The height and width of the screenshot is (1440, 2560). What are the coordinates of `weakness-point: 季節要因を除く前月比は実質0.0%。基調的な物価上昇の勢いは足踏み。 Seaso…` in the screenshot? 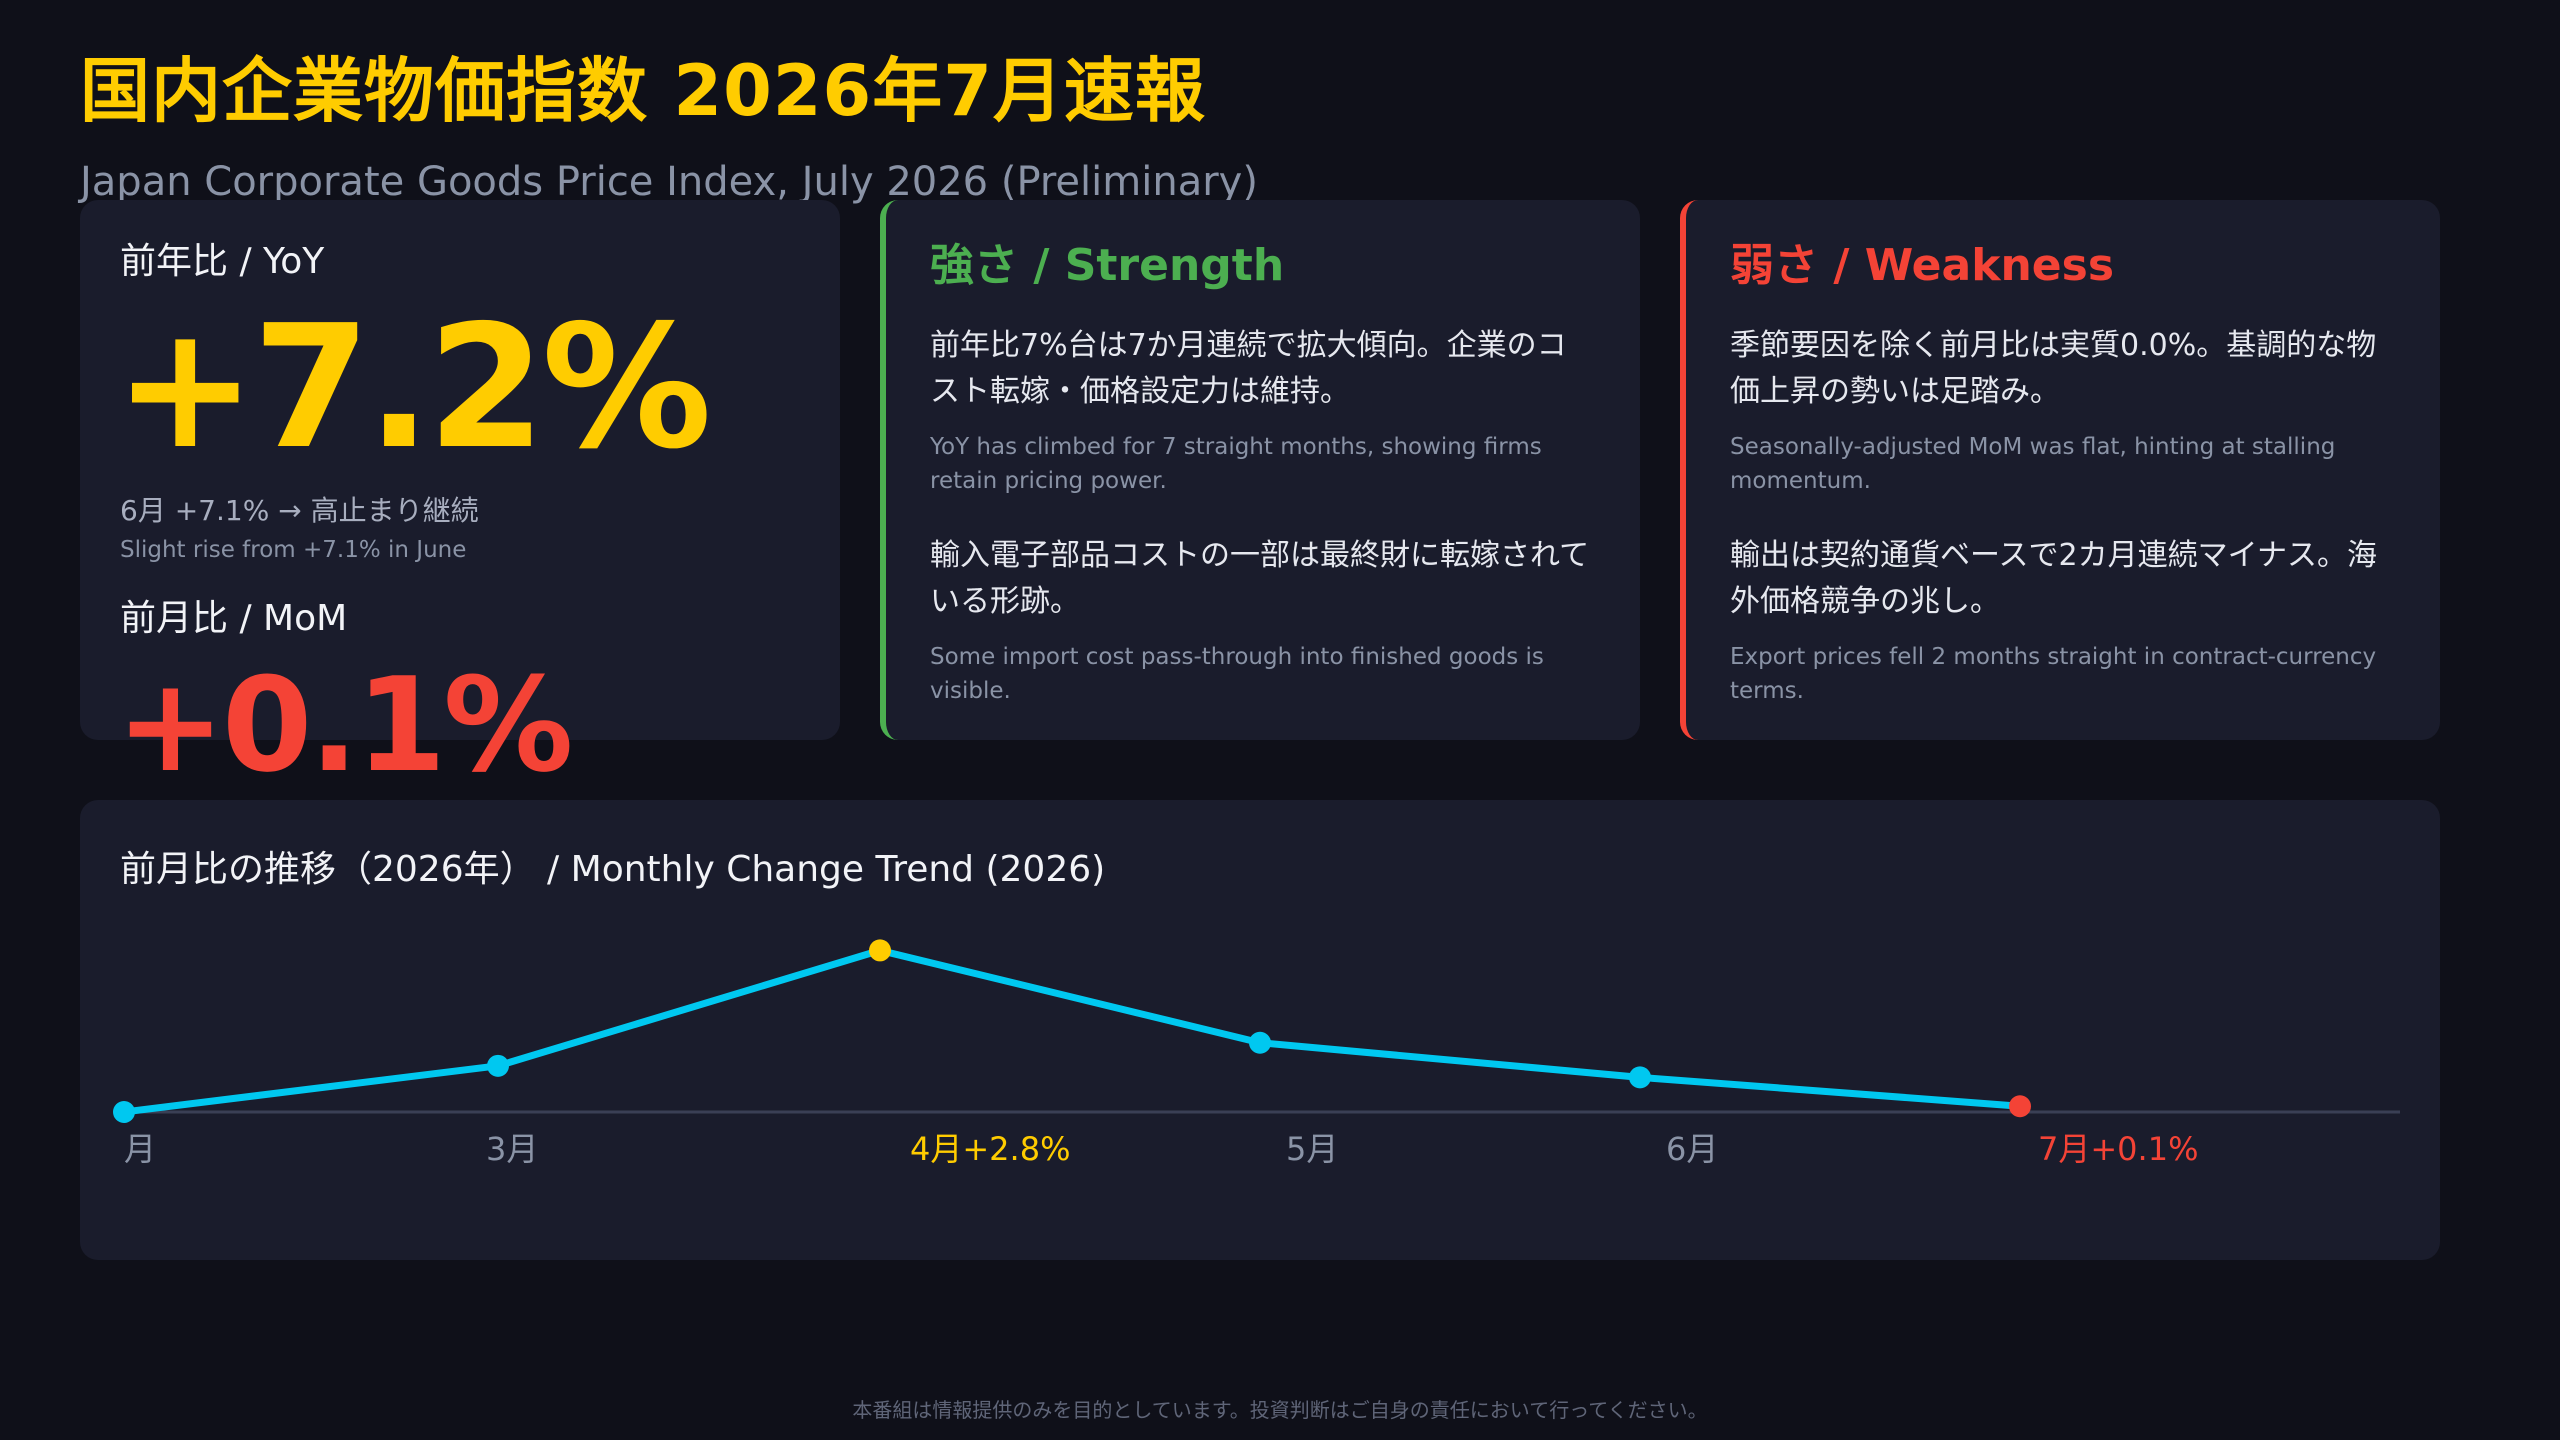 It's located at (2063, 411).